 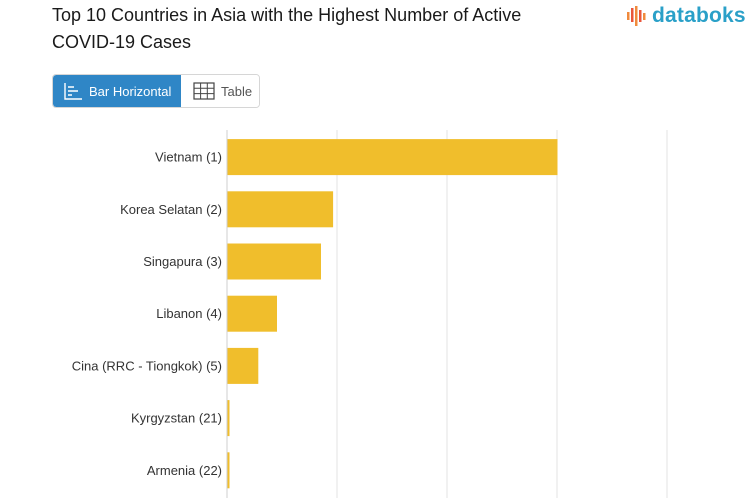 I want to click on category-label: Vietnam (1), so click(x=188, y=157).